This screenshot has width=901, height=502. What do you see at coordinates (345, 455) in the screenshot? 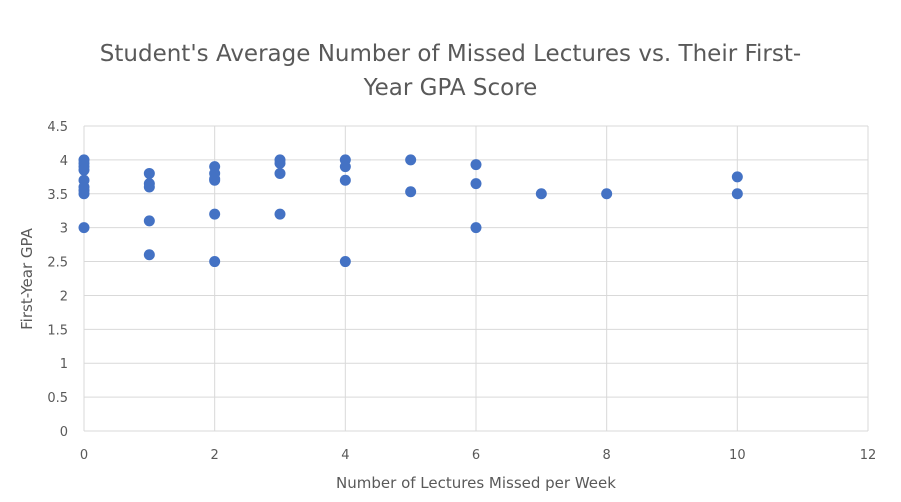
I see `x-tick-label: 4` at bounding box center [345, 455].